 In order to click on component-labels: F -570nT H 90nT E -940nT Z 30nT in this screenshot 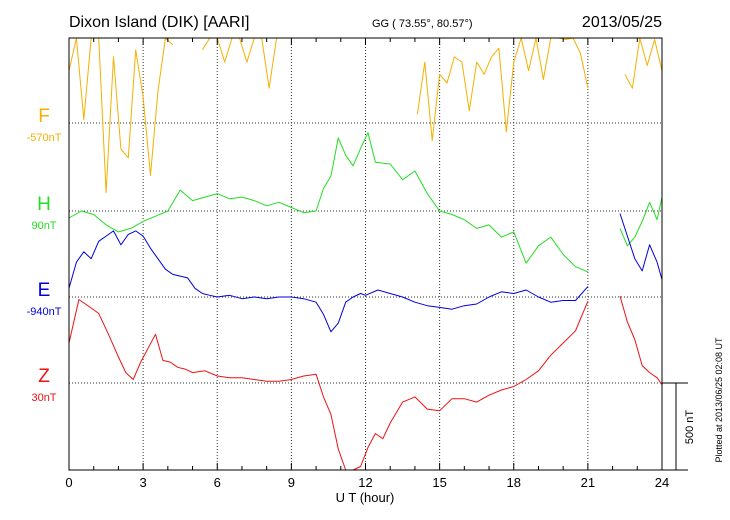, I will do `click(44, 255)`.